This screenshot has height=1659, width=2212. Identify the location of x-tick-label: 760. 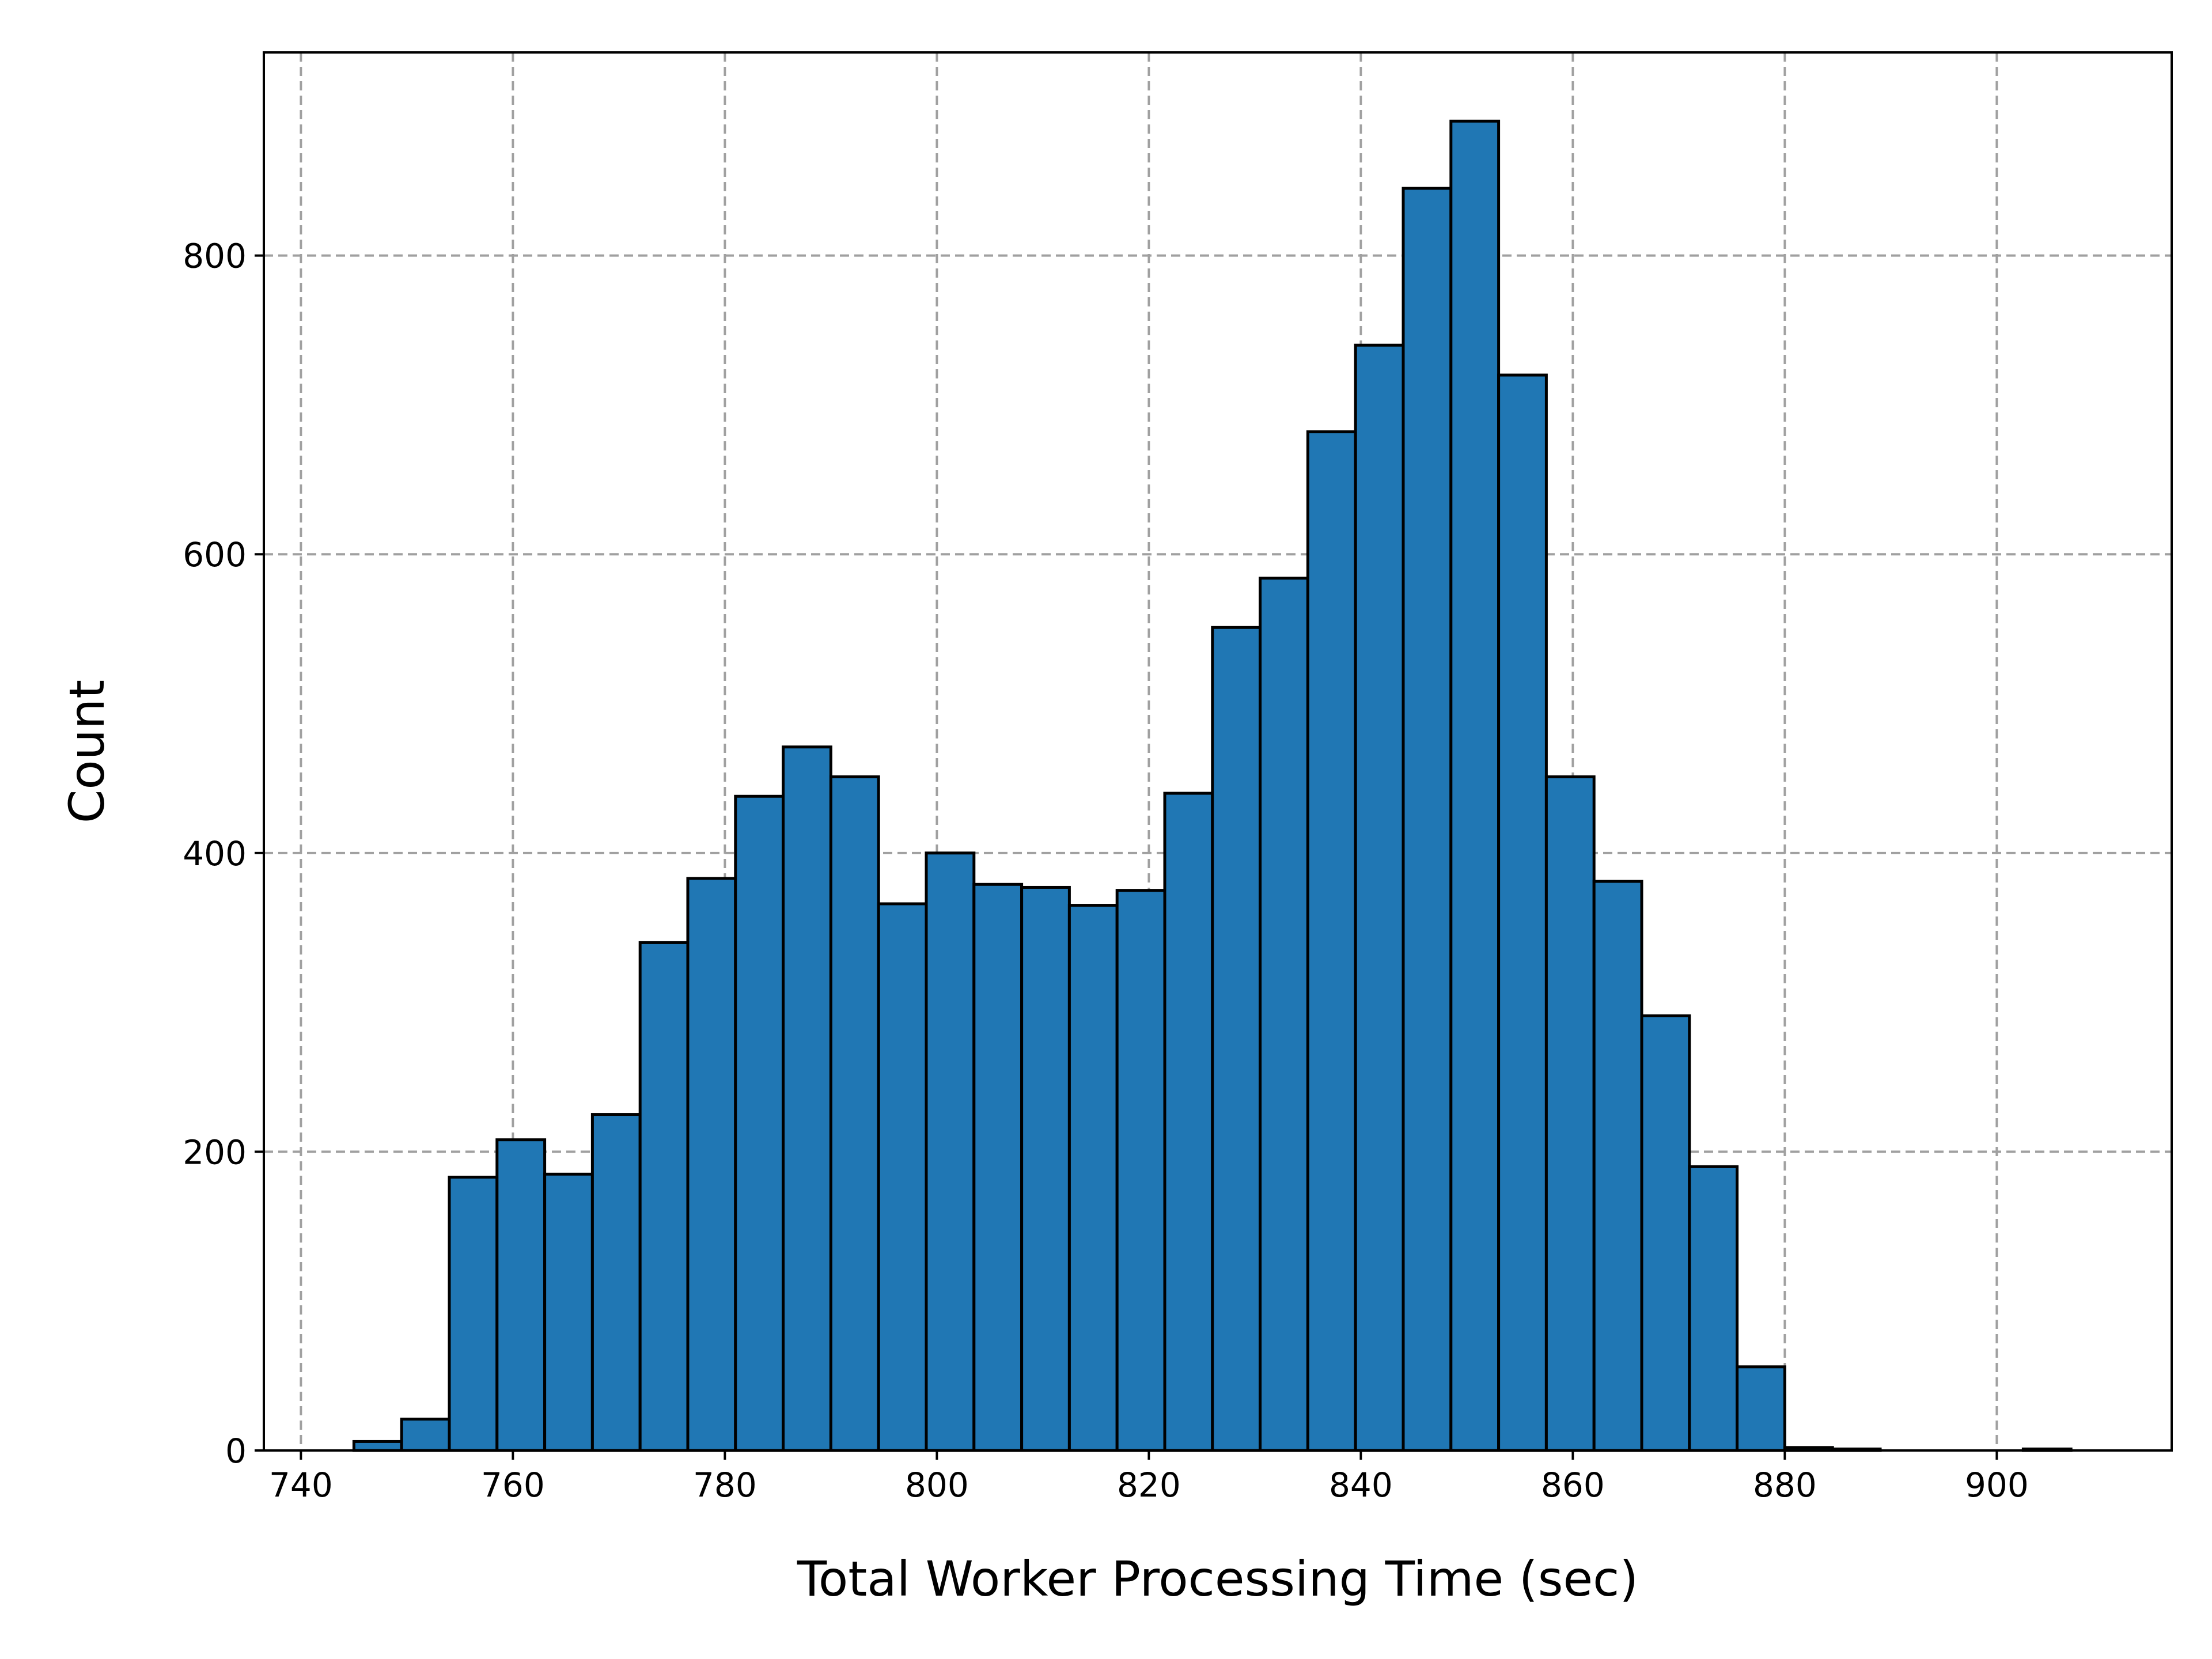
(513, 1485).